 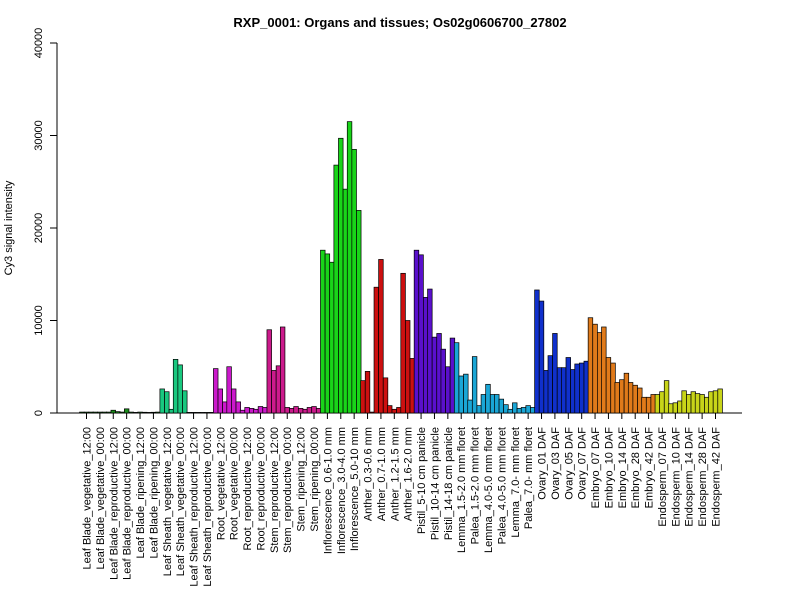 I want to click on x-tick-label: Palea_1.5-2.0 mm floret, so click(x=476, y=485).